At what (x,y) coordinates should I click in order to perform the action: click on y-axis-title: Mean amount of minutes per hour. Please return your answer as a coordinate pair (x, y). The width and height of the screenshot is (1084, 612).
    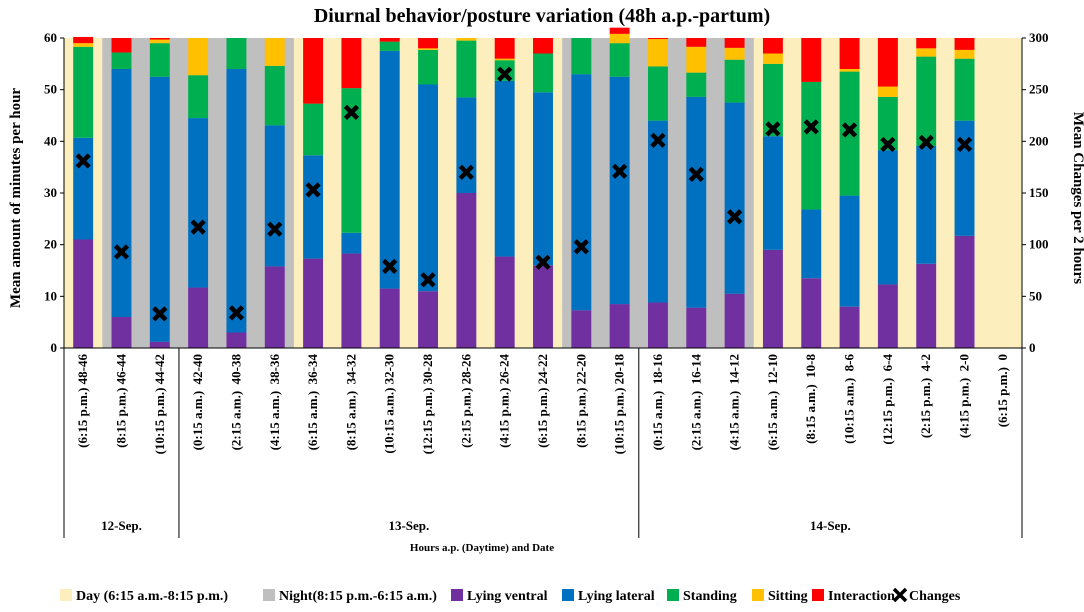
    Looking at the image, I should click on (16, 198).